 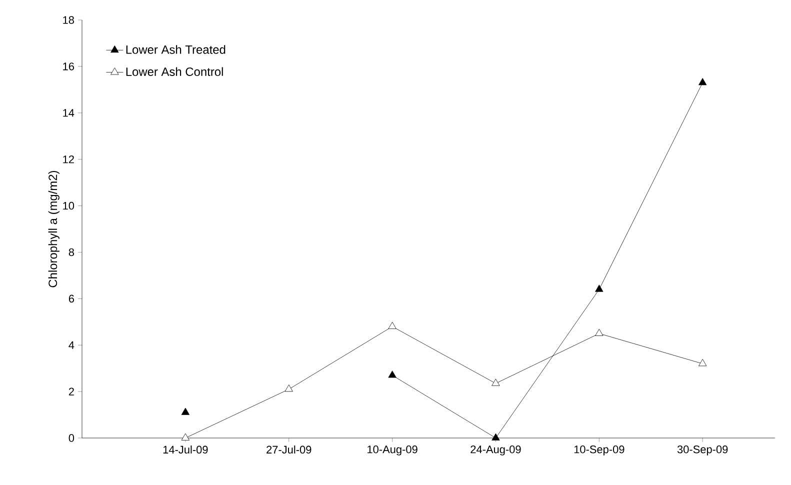 I want to click on legend-label: Lower Ash Treated, so click(x=176, y=49).